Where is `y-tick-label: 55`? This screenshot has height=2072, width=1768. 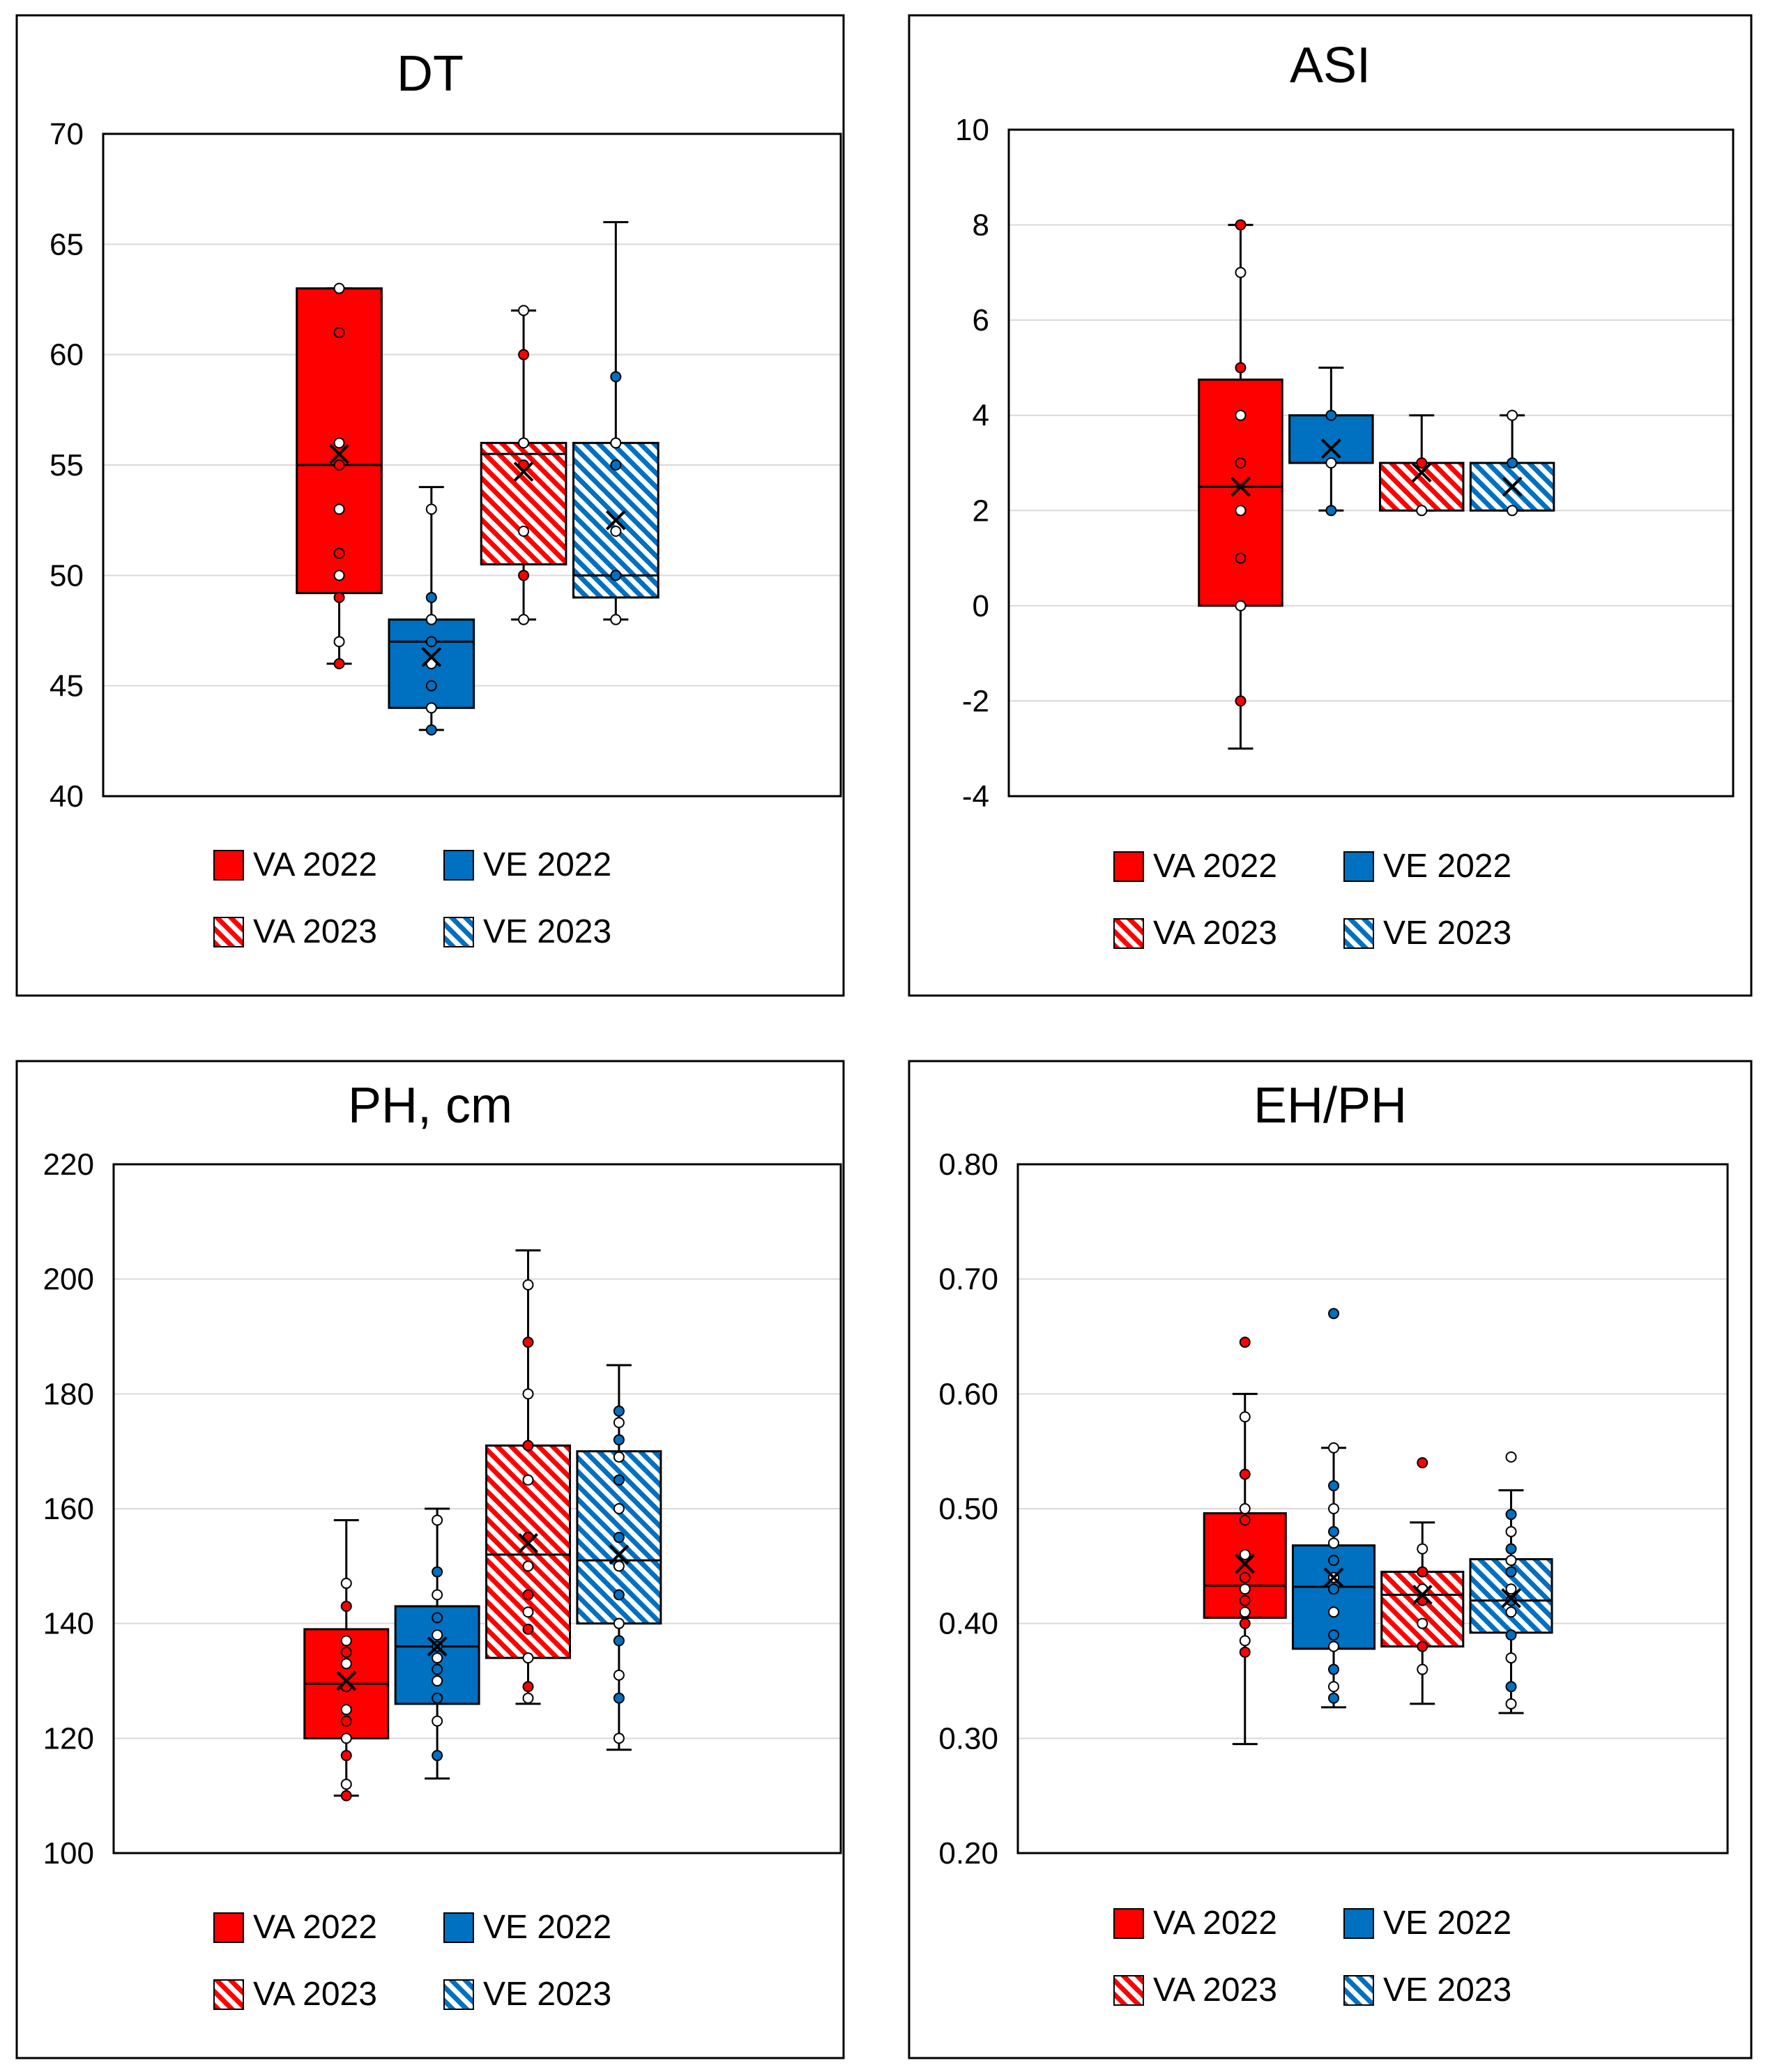 y-tick-label: 55 is located at coordinates (66, 465).